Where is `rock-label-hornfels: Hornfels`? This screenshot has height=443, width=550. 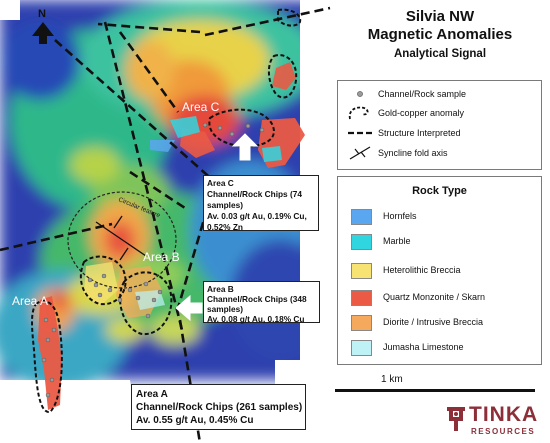 rock-label-hornfels: Hornfels is located at coordinates (400, 216).